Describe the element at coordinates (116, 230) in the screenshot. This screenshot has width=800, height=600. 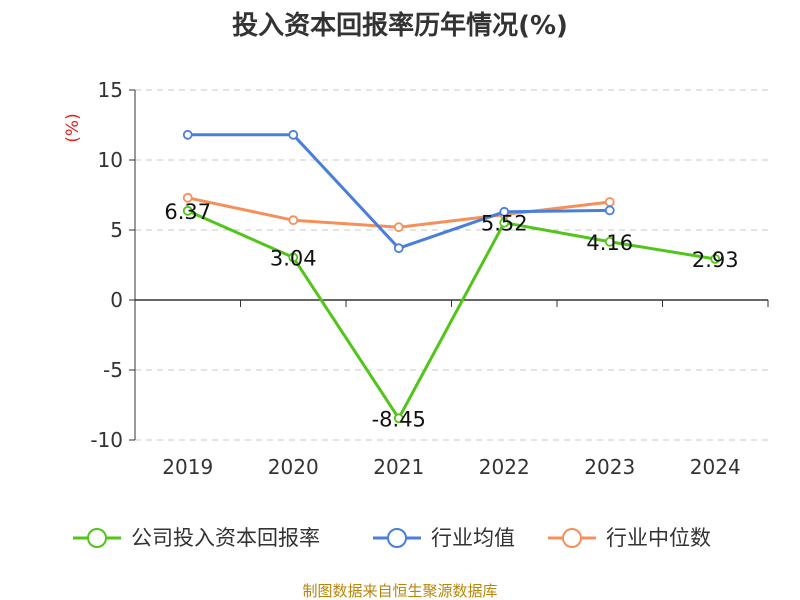
I see `y-tick-label: 5` at that location.